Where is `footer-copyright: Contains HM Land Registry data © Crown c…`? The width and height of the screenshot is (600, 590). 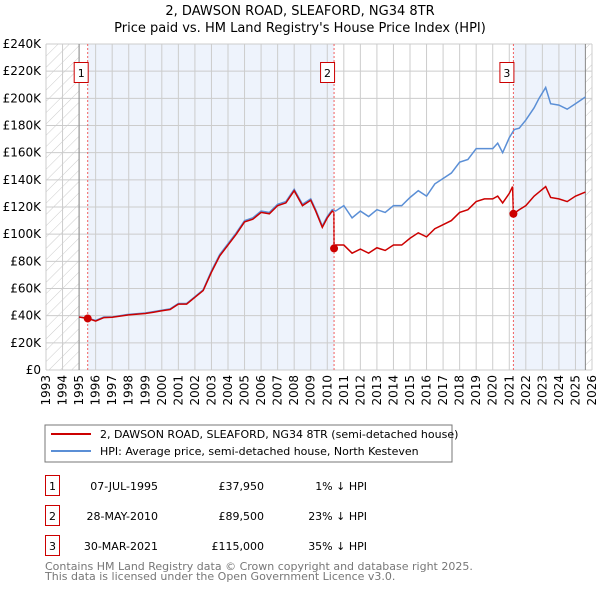
footer-copyright: Contains HM Land Registry data © Crown c… is located at coordinates (259, 566).